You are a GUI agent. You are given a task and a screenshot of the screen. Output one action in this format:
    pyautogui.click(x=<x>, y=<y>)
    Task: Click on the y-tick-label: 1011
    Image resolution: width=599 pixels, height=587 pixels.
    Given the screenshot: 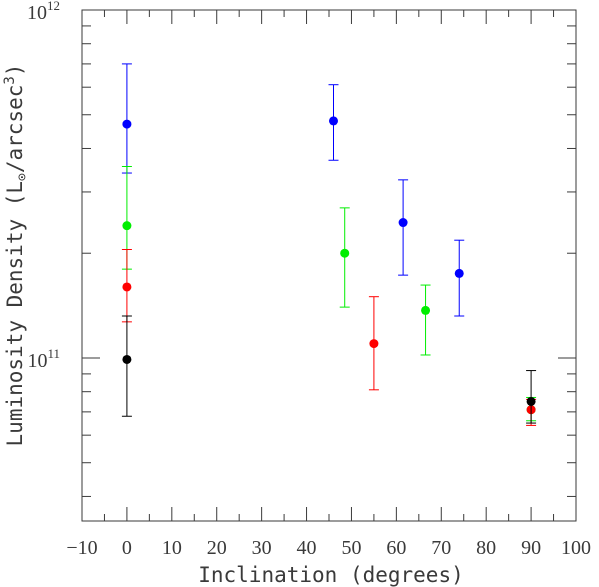 What is the action you would take?
    pyautogui.click(x=43, y=359)
    